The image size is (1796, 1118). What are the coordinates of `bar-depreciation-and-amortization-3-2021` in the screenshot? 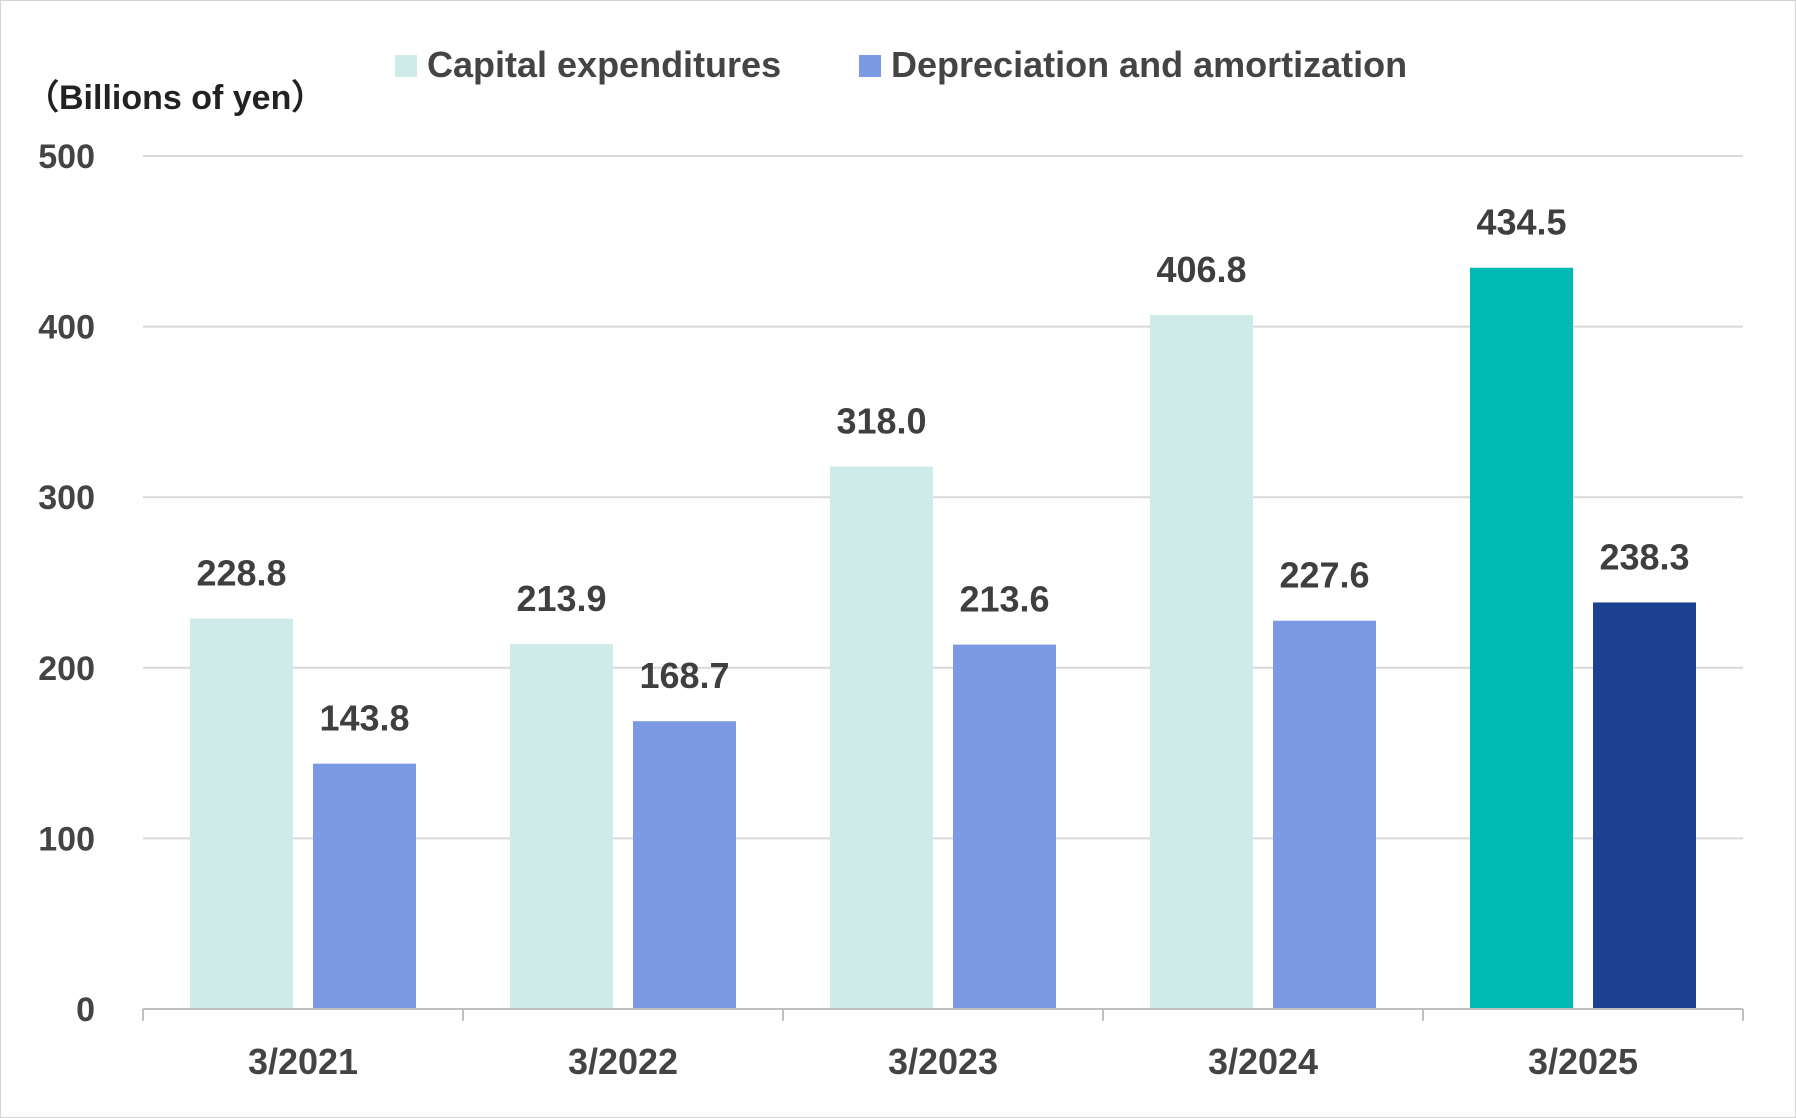 It's located at (364, 886).